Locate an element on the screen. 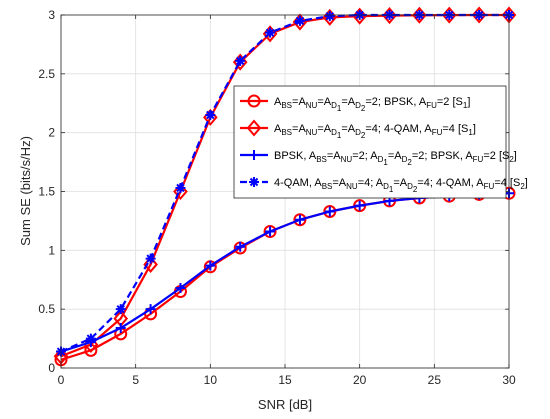 The image size is (550, 419). y-tick-label: 2.5 is located at coordinates (46, 74).